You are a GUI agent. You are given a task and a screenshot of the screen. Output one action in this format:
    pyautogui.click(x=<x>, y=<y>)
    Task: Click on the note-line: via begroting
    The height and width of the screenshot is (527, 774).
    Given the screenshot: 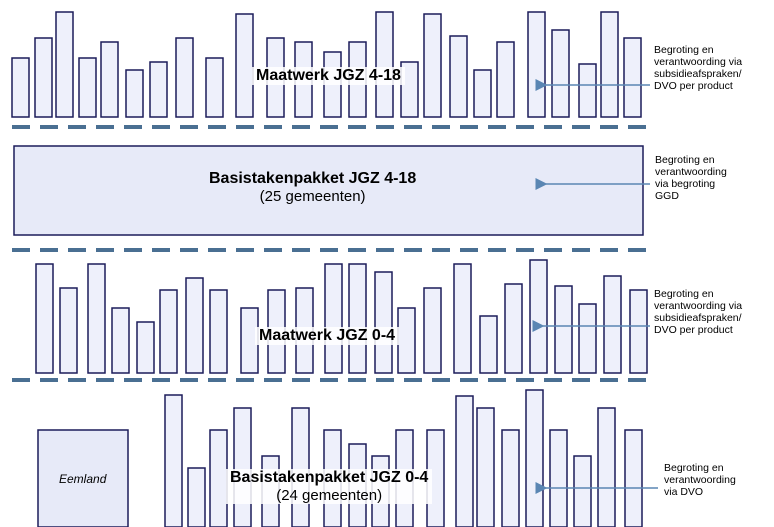 What is the action you would take?
    pyautogui.click(x=685, y=184)
    